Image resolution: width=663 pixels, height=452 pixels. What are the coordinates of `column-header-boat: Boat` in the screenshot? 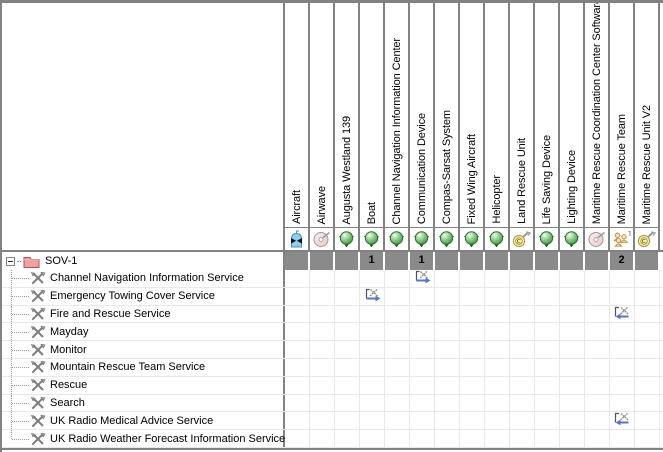 It's located at (372, 126).